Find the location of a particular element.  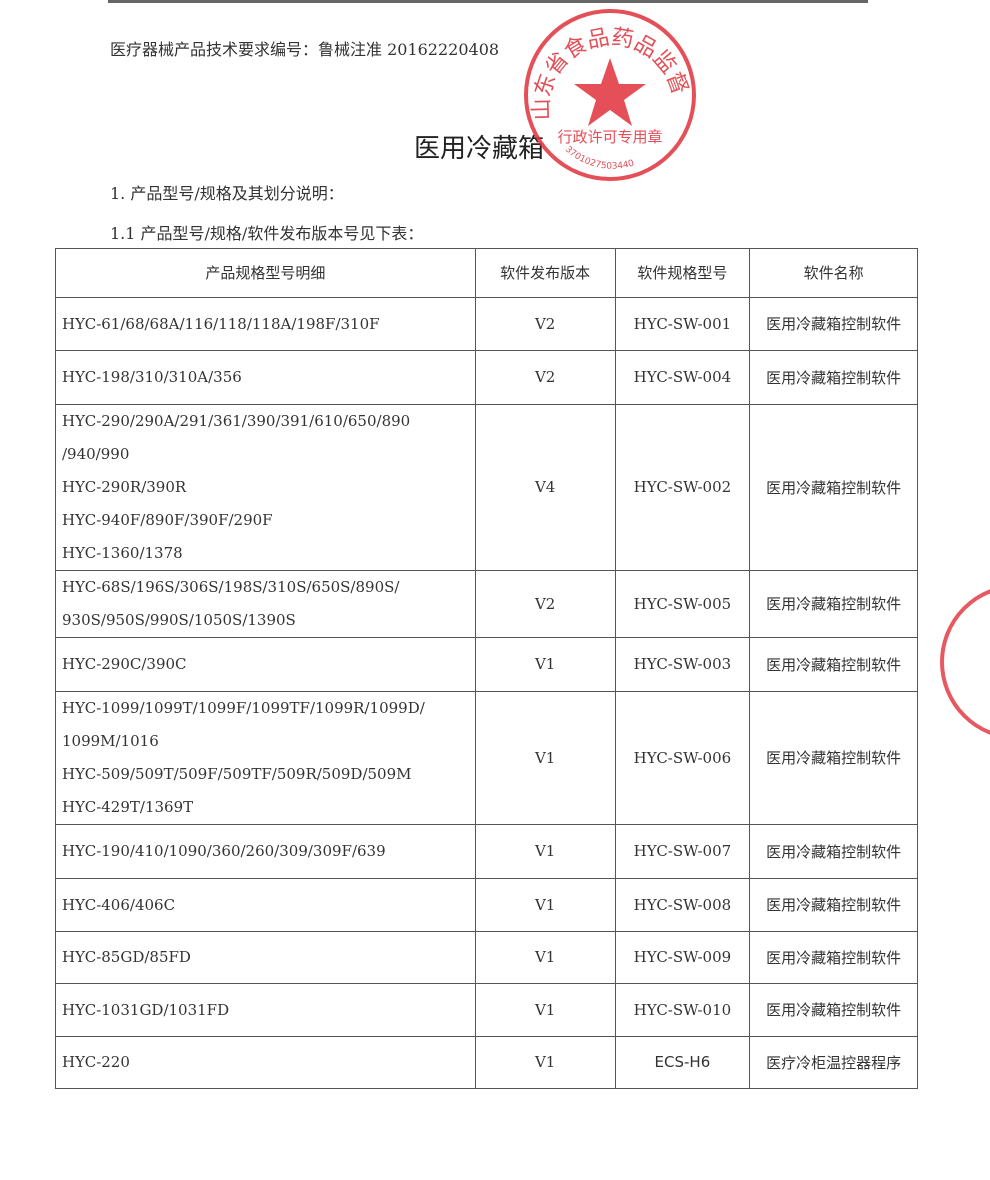

model-line: HYC-406/406C is located at coordinates (119, 904).